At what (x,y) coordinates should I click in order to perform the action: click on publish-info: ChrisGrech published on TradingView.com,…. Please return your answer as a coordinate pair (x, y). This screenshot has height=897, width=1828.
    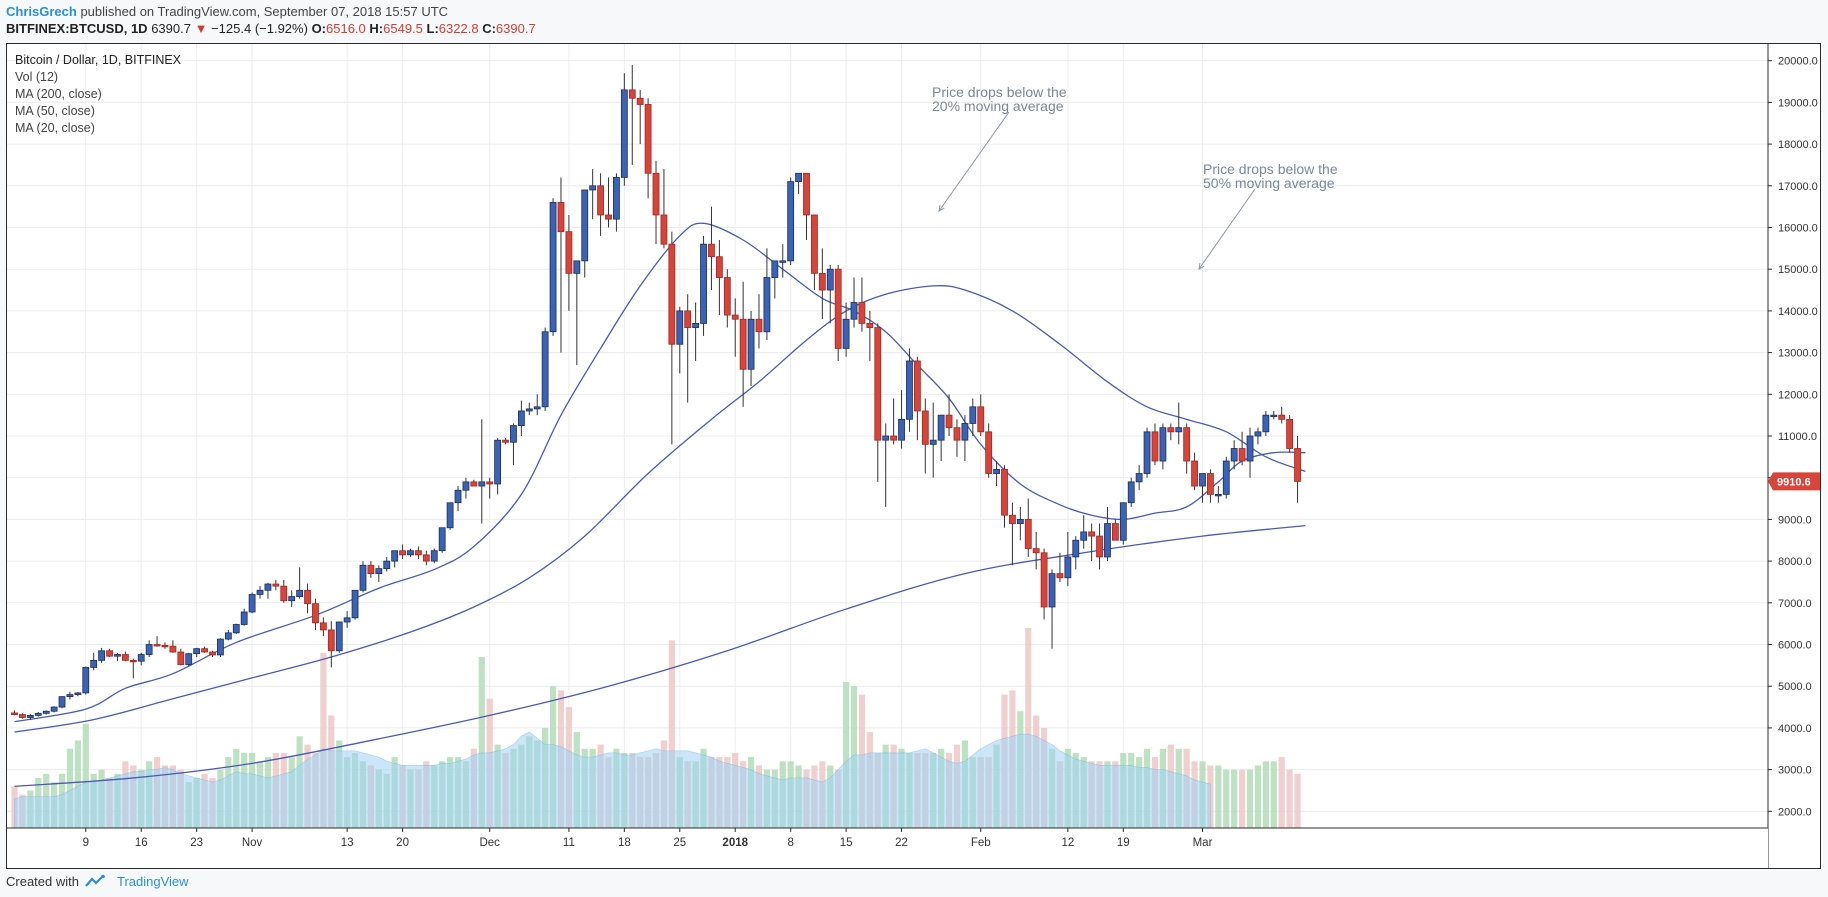
    Looking at the image, I should click on (227, 12).